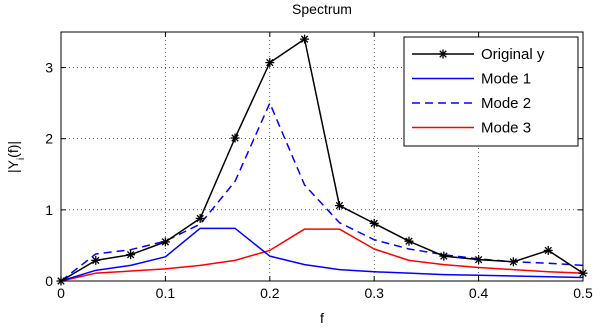 This screenshot has height=328, width=600. I want to click on x-tick-label: 0, so click(61, 293).